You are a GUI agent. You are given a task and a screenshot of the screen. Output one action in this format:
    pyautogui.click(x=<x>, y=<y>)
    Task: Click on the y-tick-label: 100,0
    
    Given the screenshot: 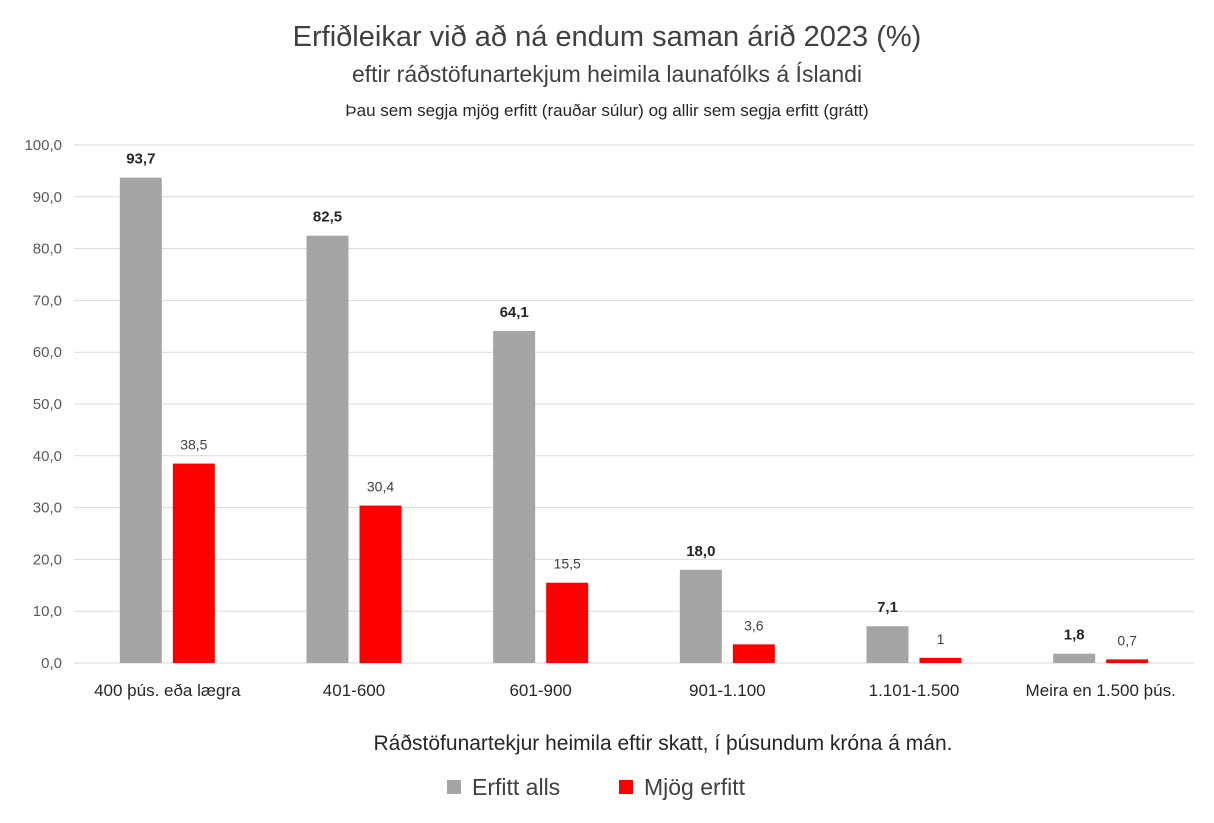 What is the action you would take?
    pyautogui.click(x=43, y=145)
    